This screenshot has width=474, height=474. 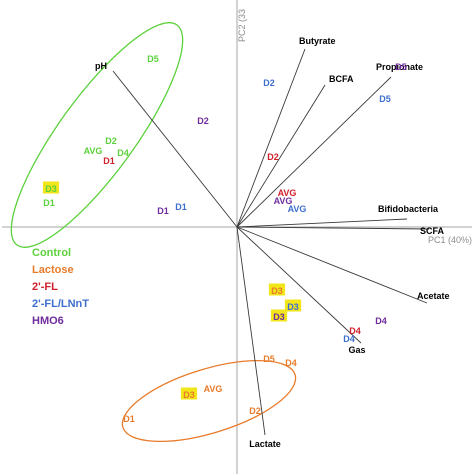 What do you see at coordinates (271, 138) in the screenshot?
I see `loading-line-butyrate` at bounding box center [271, 138].